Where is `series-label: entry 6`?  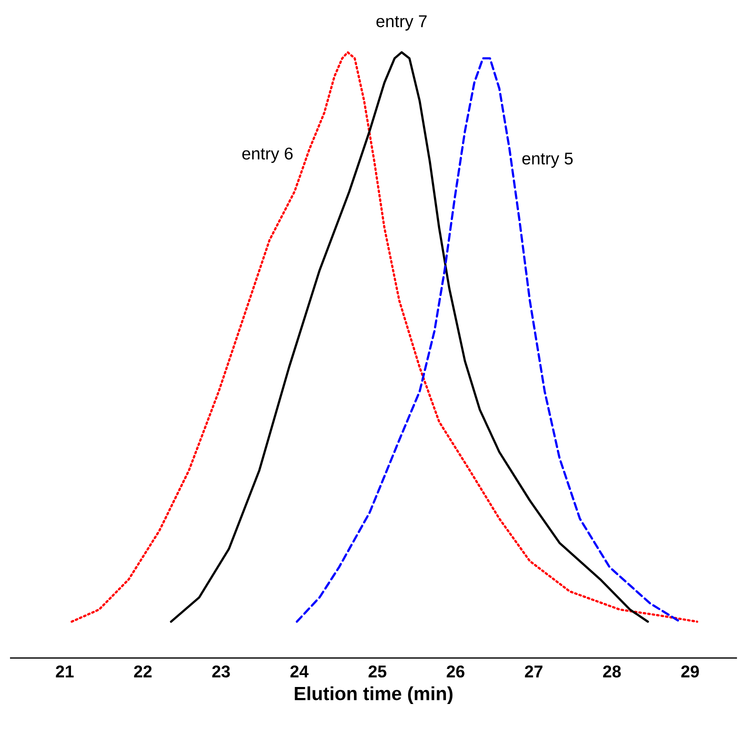
series-label: entry 6 is located at coordinates (267, 155).